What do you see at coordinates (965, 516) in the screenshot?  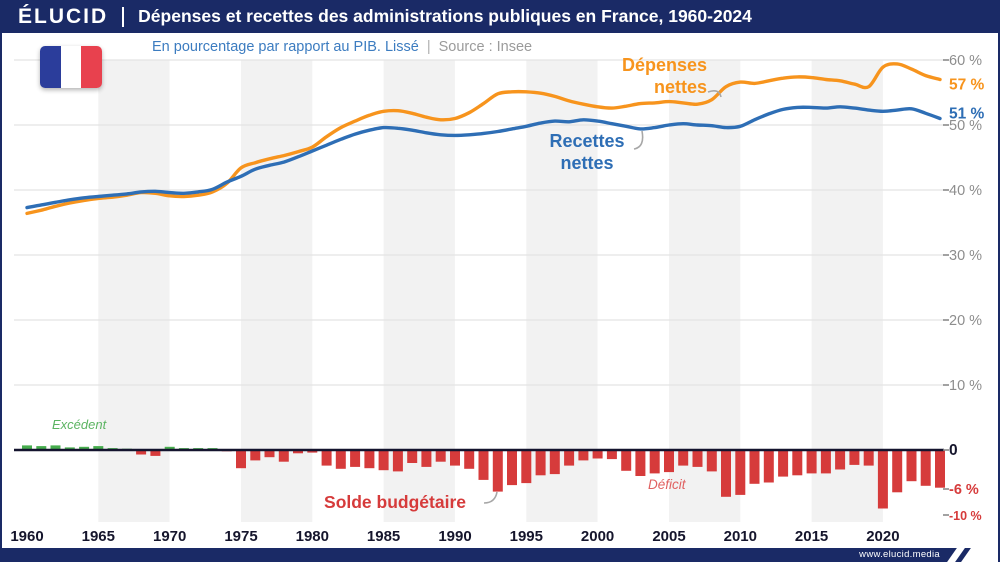 I see `svg-text: -10 %` at bounding box center [965, 516].